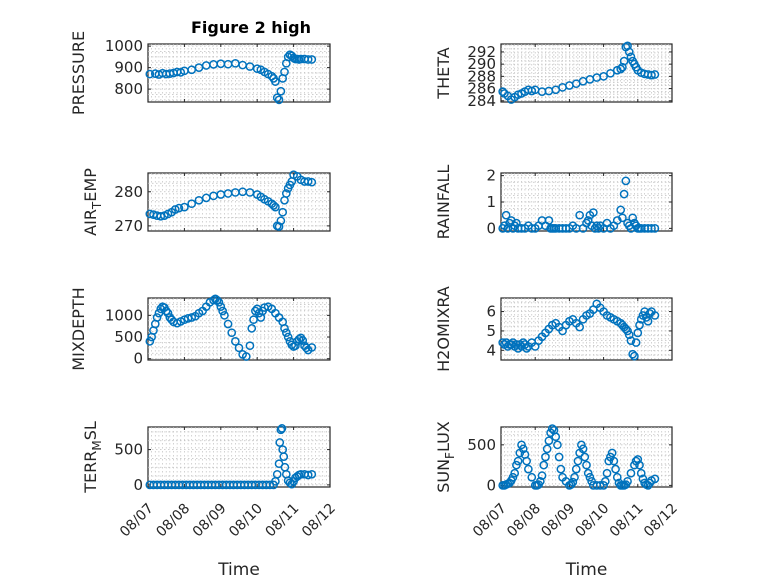 This screenshot has height=583, width=778. I want to click on y-axis-label: SUNFLUX, so click(445, 457).